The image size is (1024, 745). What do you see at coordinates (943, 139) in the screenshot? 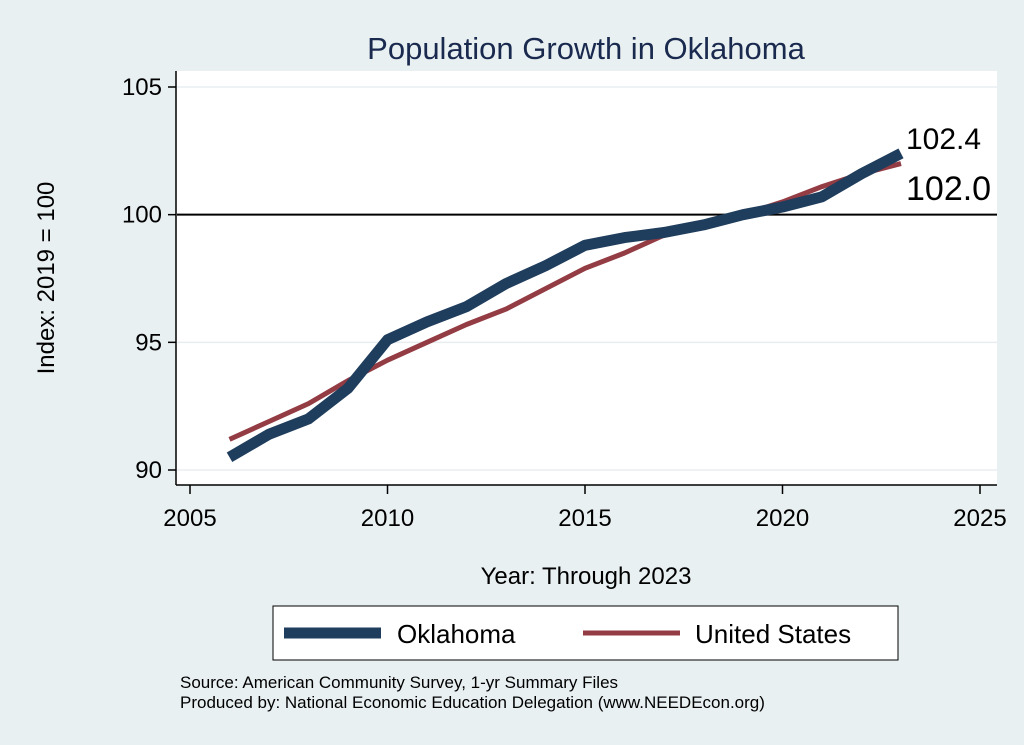
I see `end-label-oklahoma: 102.4` at bounding box center [943, 139].